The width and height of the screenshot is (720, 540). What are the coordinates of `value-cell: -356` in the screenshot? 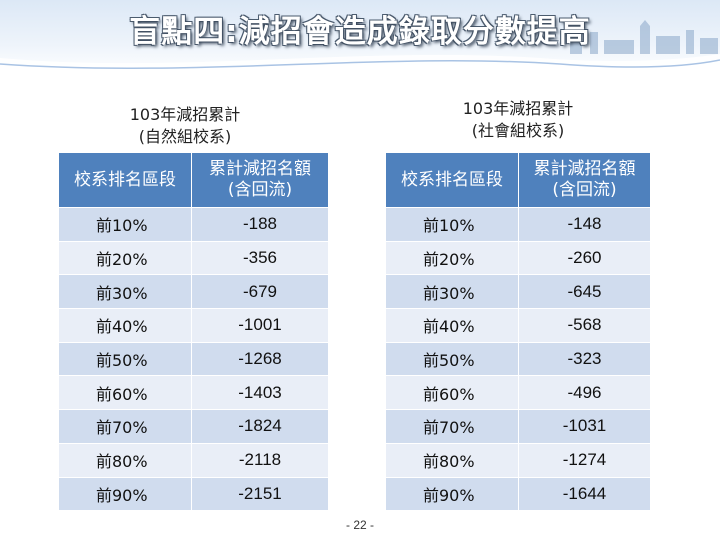 It's located at (260, 258).